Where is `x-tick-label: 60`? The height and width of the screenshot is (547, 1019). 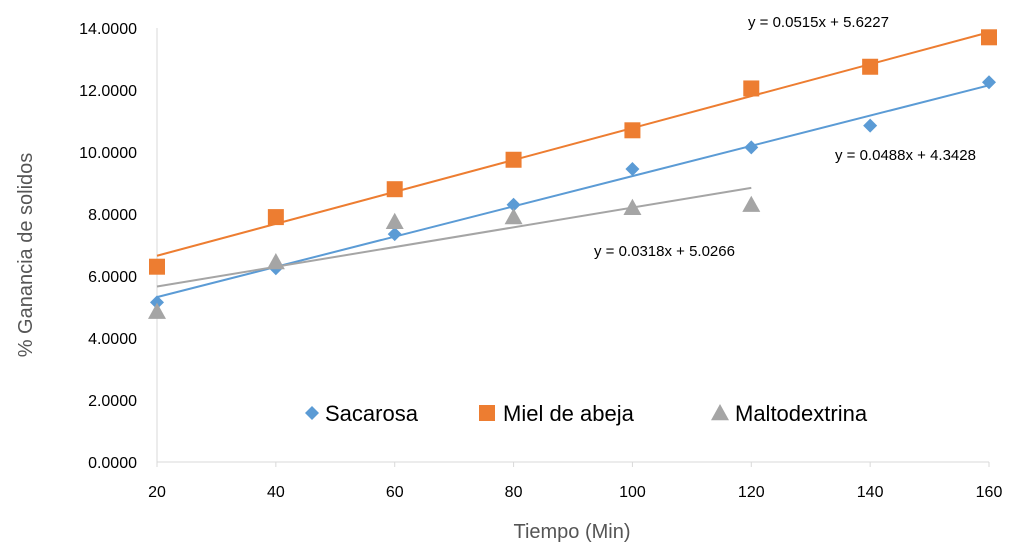 x-tick-label: 60 is located at coordinates (395, 492).